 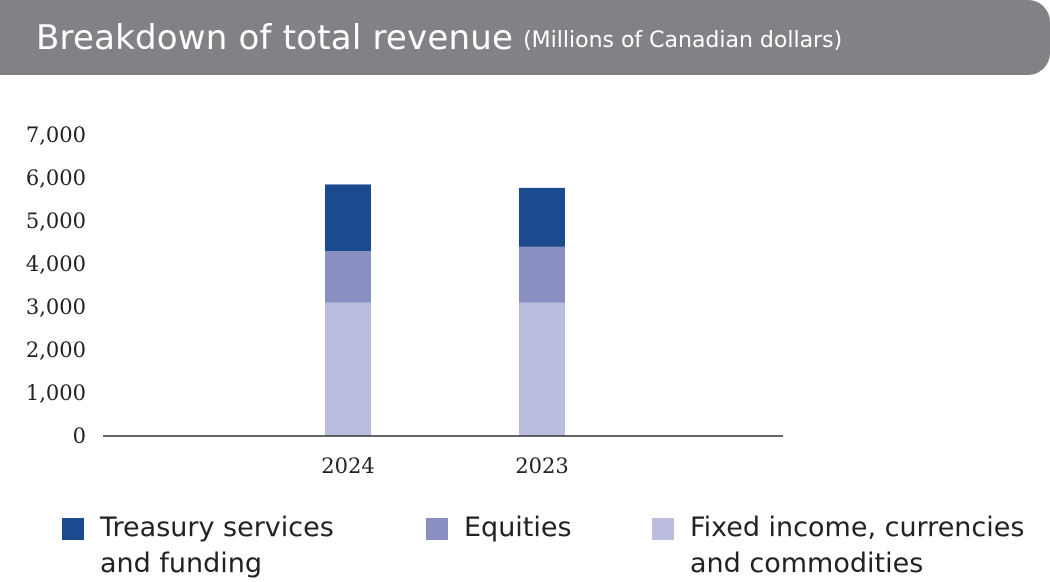 I want to click on legend-item-equities: Equities, so click(x=499, y=528).